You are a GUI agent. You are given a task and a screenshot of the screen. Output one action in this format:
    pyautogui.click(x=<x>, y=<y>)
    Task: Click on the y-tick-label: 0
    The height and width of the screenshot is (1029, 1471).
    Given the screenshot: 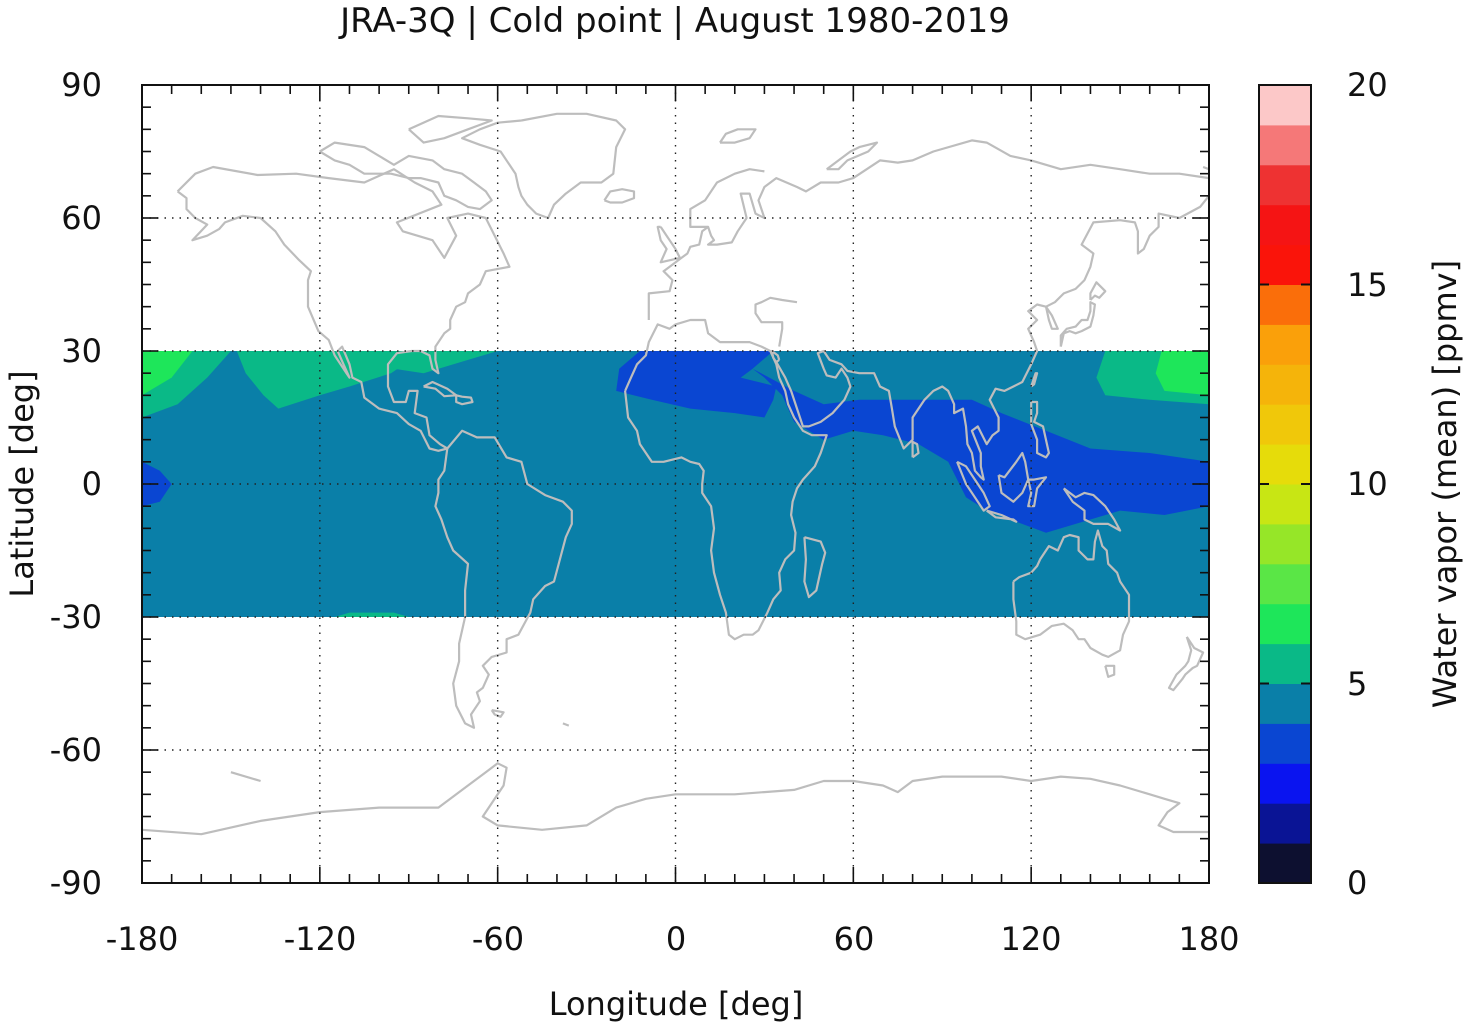 What is the action you would take?
    pyautogui.click(x=92, y=484)
    